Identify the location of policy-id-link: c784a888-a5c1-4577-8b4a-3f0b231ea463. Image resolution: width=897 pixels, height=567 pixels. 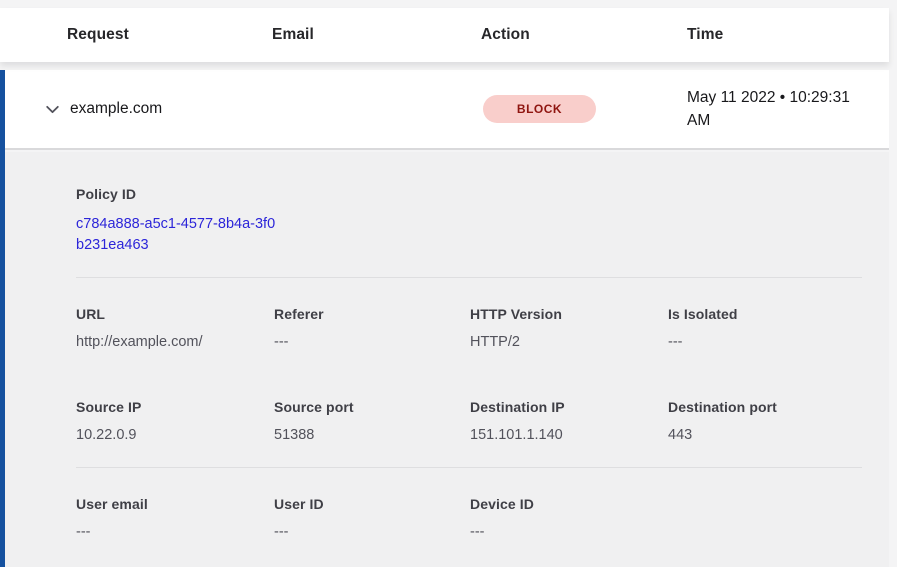
(176, 234).